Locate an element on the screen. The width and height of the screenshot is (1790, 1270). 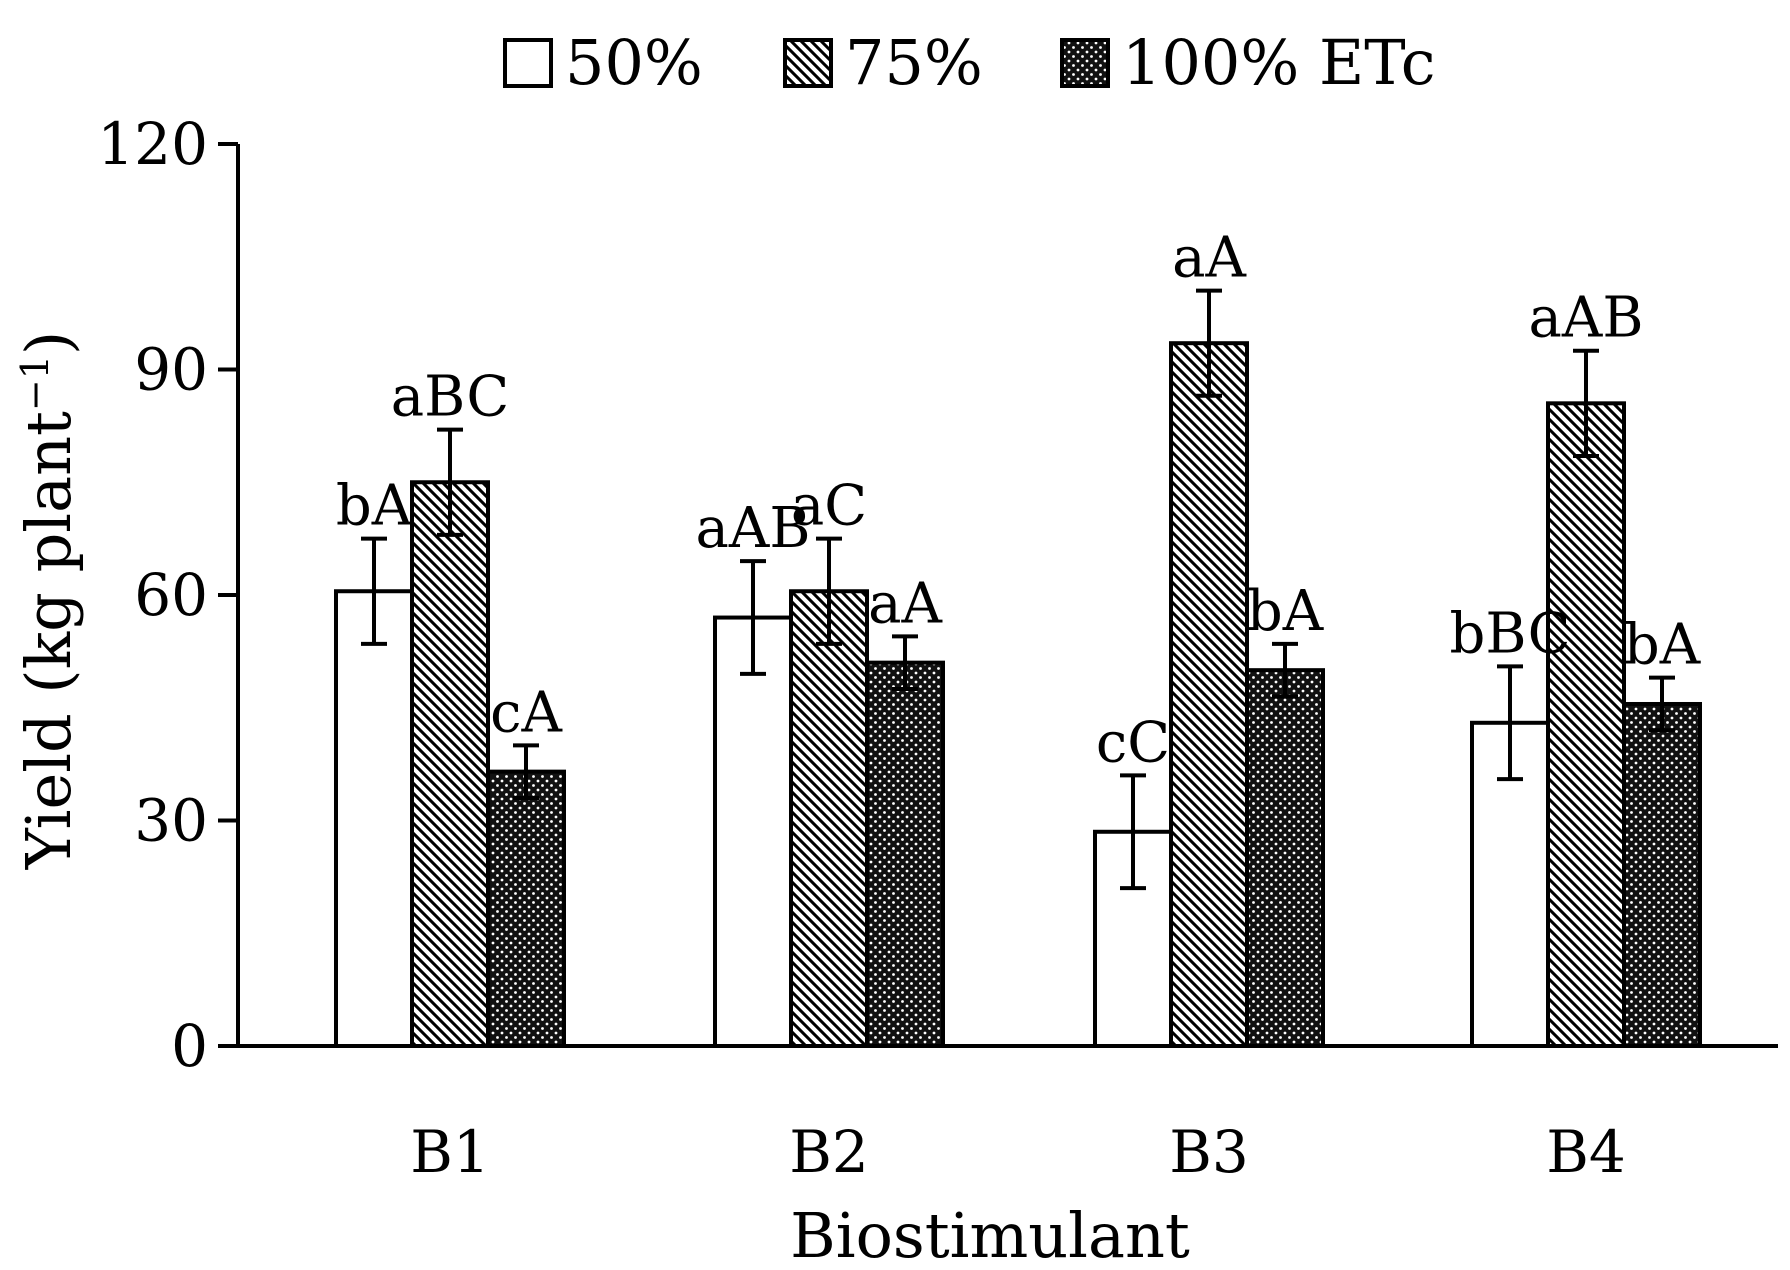
significance-letter: bBC is located at coordinates (1510, 633).